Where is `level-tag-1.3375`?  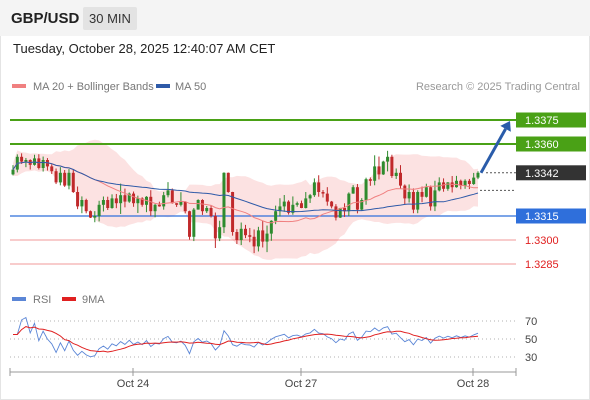
level-tag-1.3375 is located at coordinates (551, 120).